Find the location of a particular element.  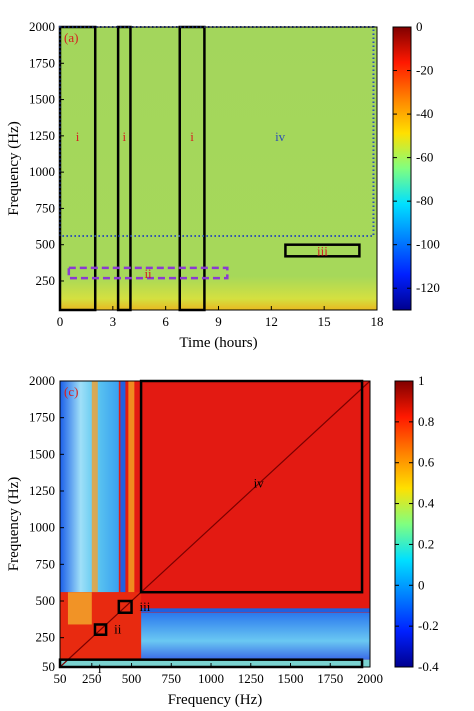

x-tick-label: 1500 is located at coordinates (291, 678).